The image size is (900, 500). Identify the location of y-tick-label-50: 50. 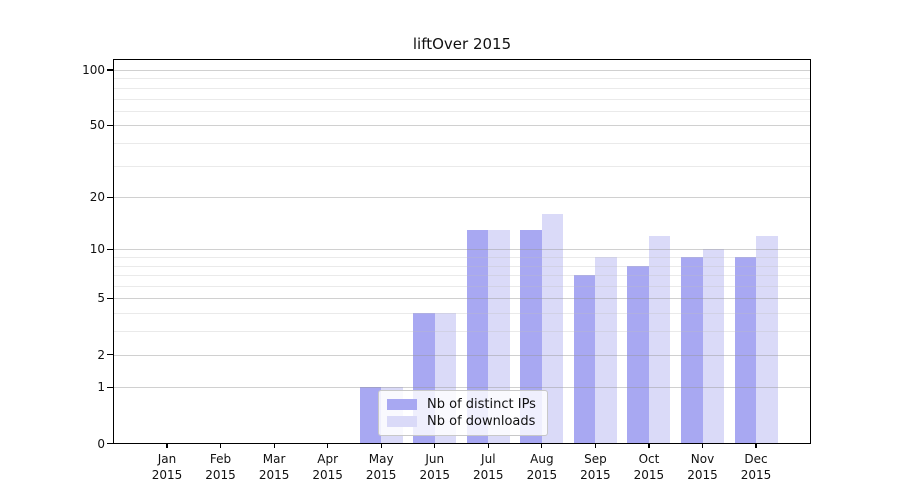
(97, 125).